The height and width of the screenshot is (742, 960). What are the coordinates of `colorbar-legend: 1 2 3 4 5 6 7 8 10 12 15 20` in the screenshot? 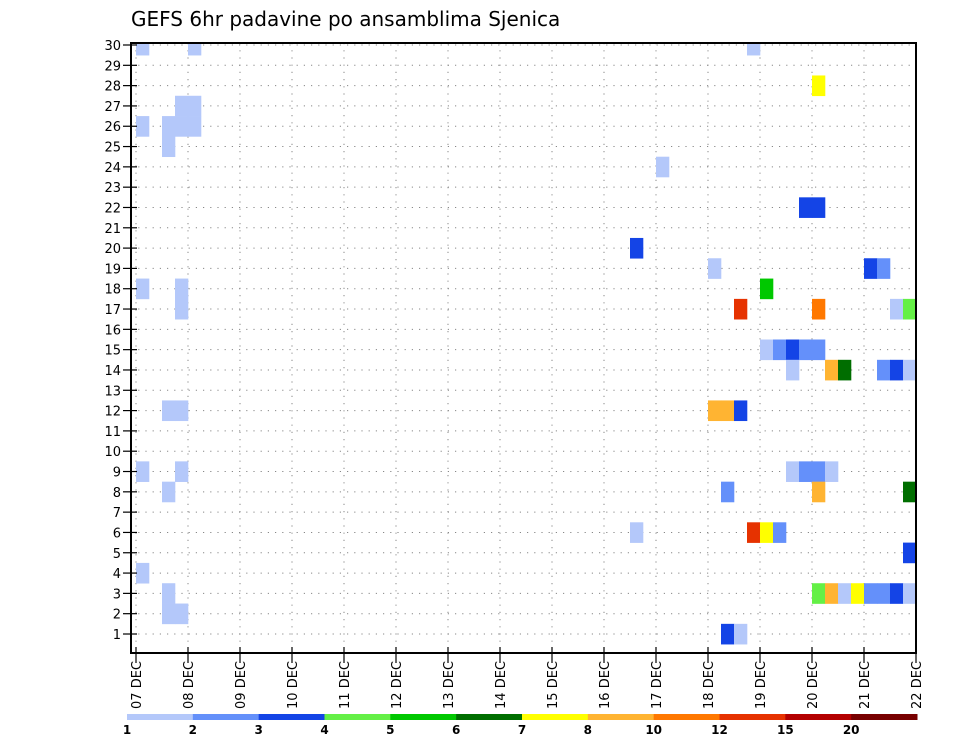 It's located at (520, 725).